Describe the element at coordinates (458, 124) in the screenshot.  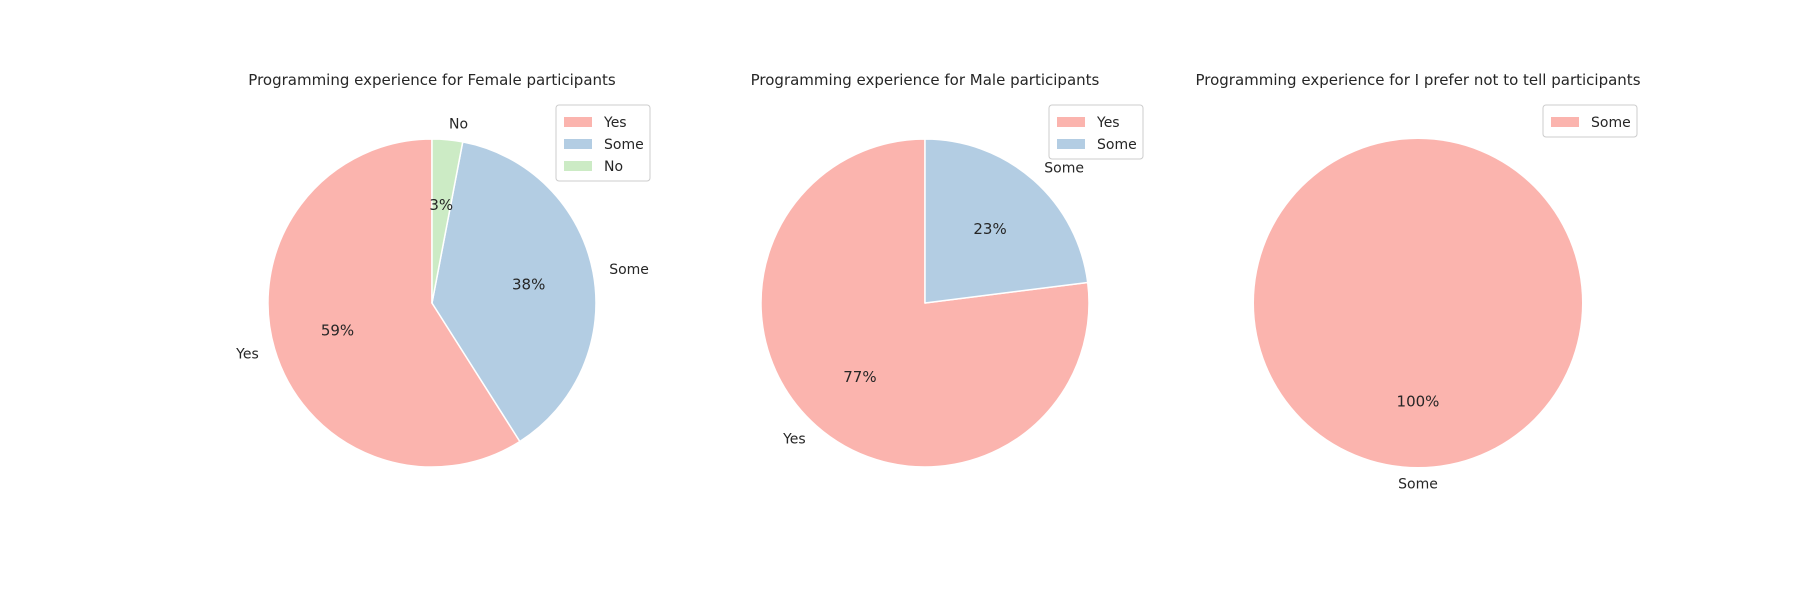
I see `slice-category-label: No` at that location.